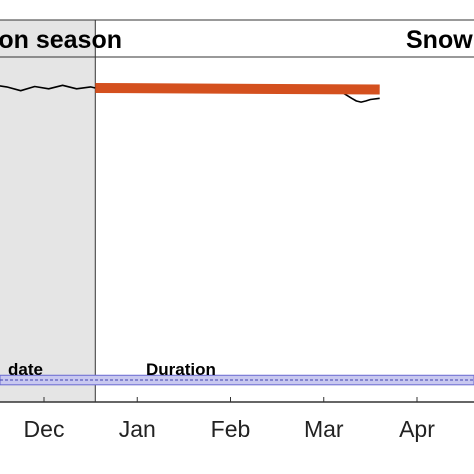 Image resolution: width=474 pixels, height=474 pixels. I want to click on date-label: date, so click(25, 369).